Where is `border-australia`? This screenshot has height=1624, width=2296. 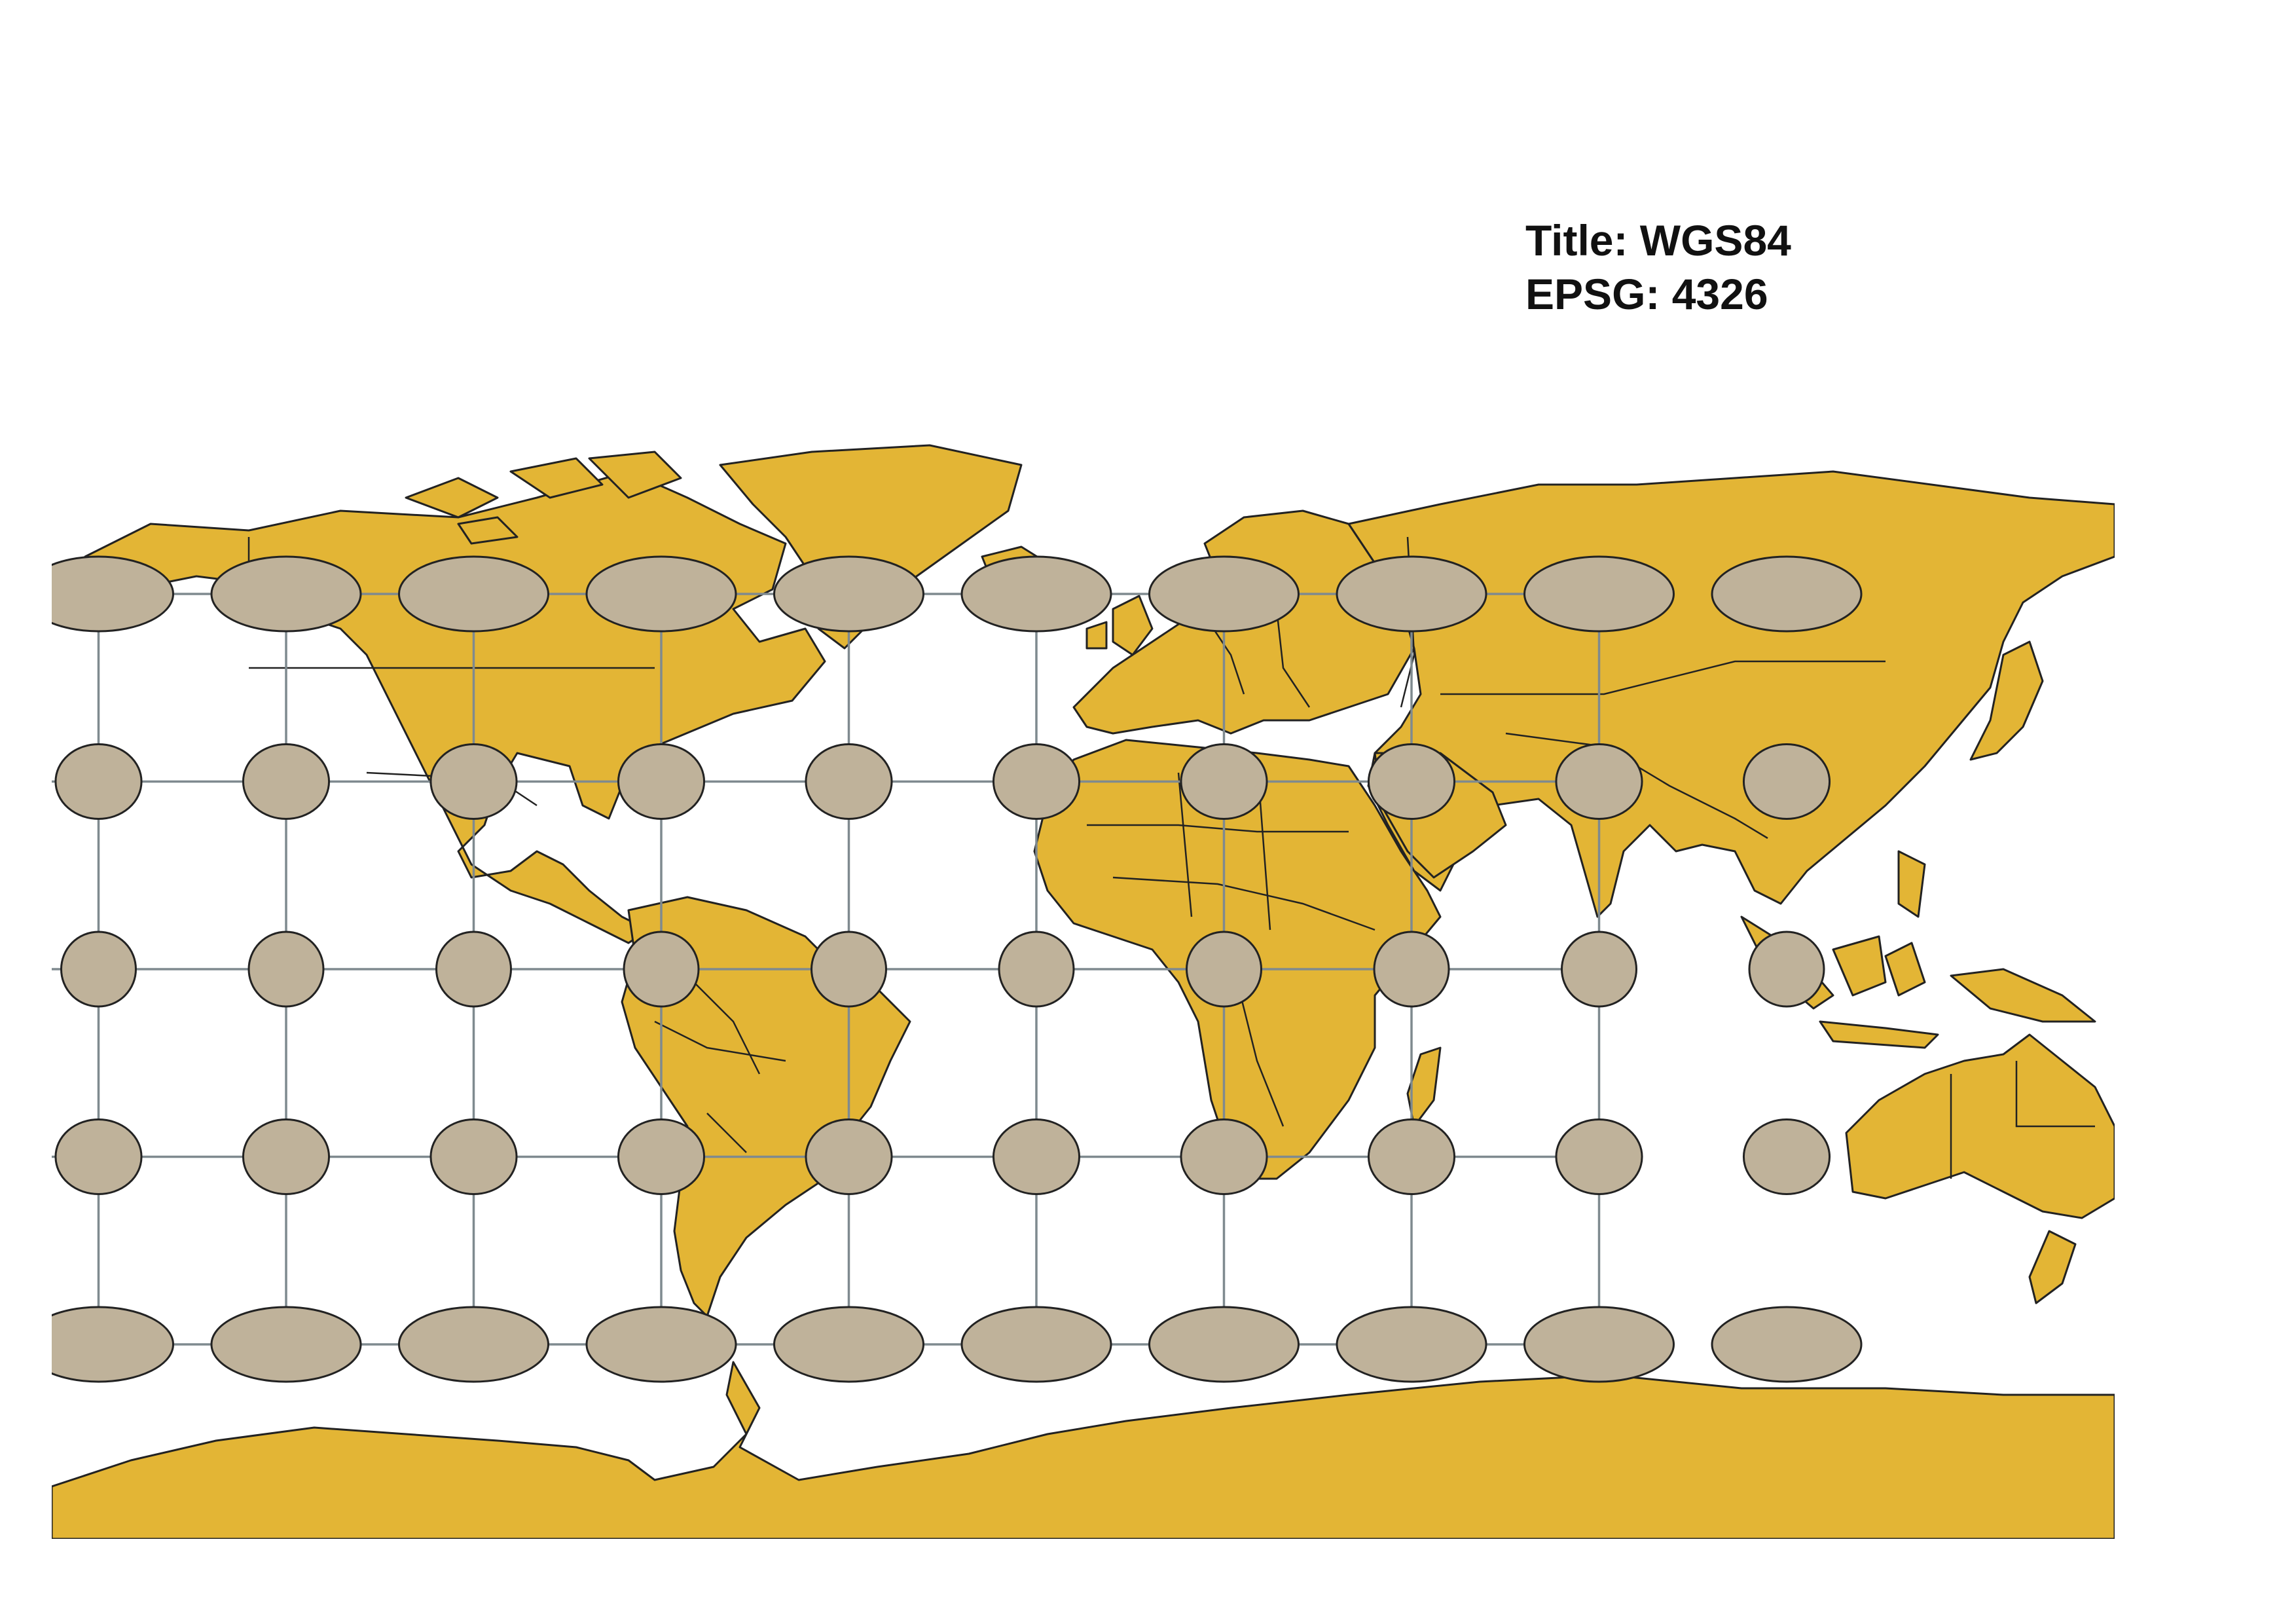 border-australia is located at coordinates (2022, 1120).